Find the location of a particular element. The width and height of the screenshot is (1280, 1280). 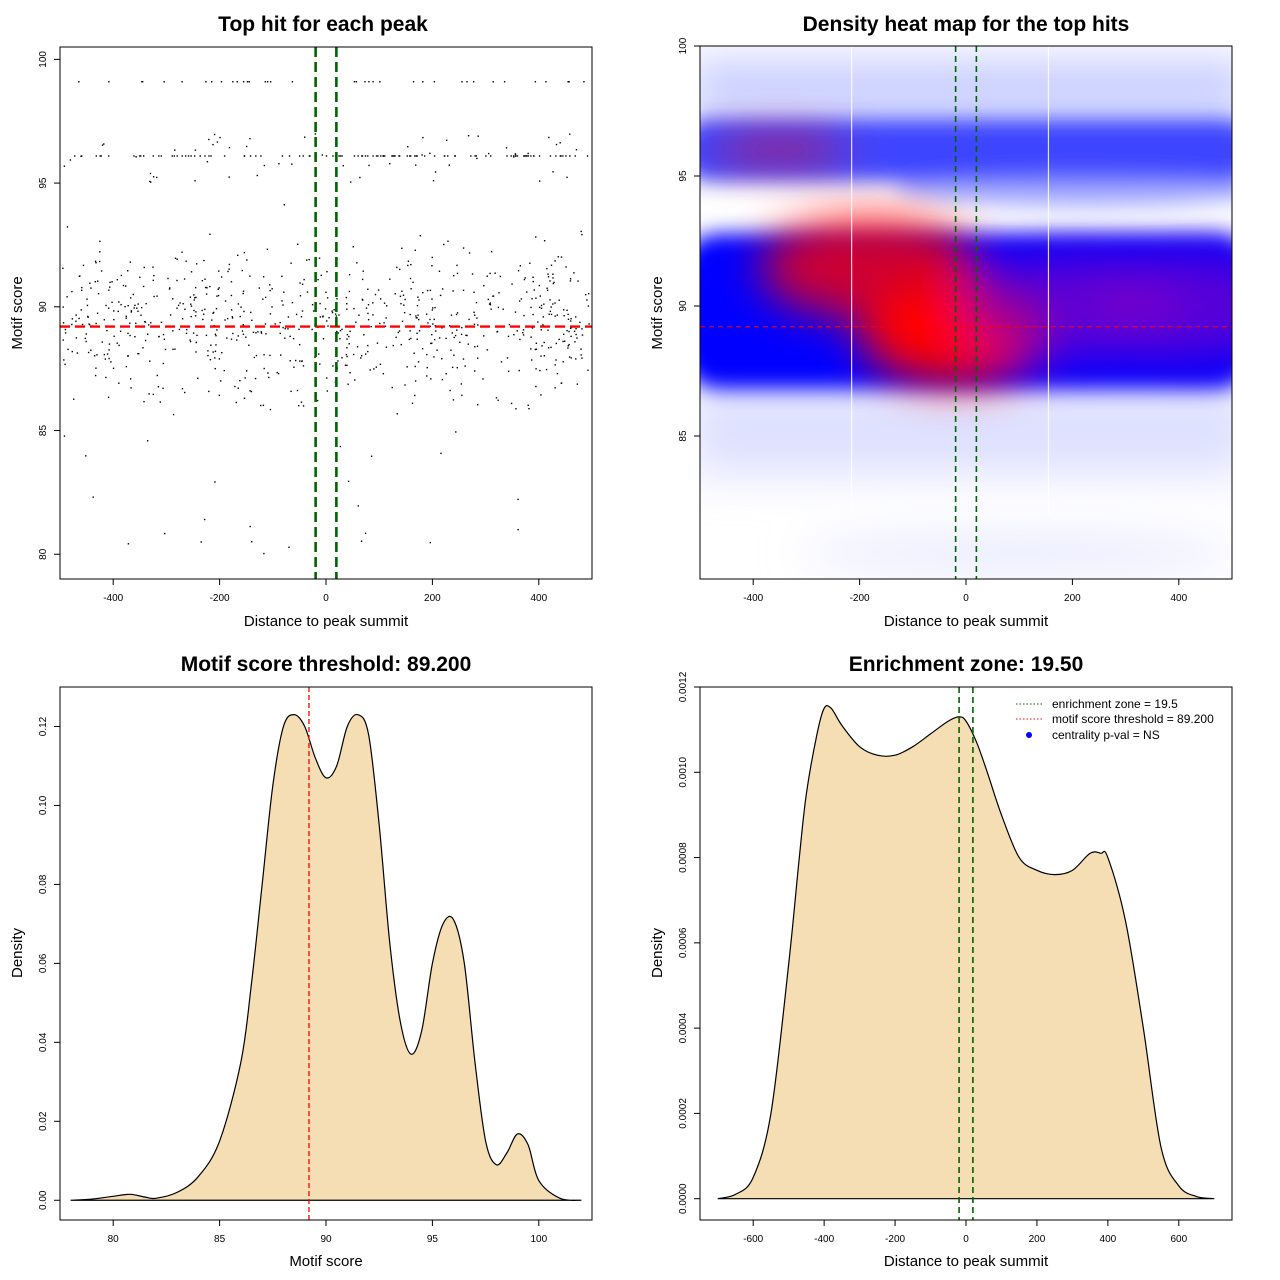

x-axis-label: Distance to peak summit is located at coordinates (326, 621).